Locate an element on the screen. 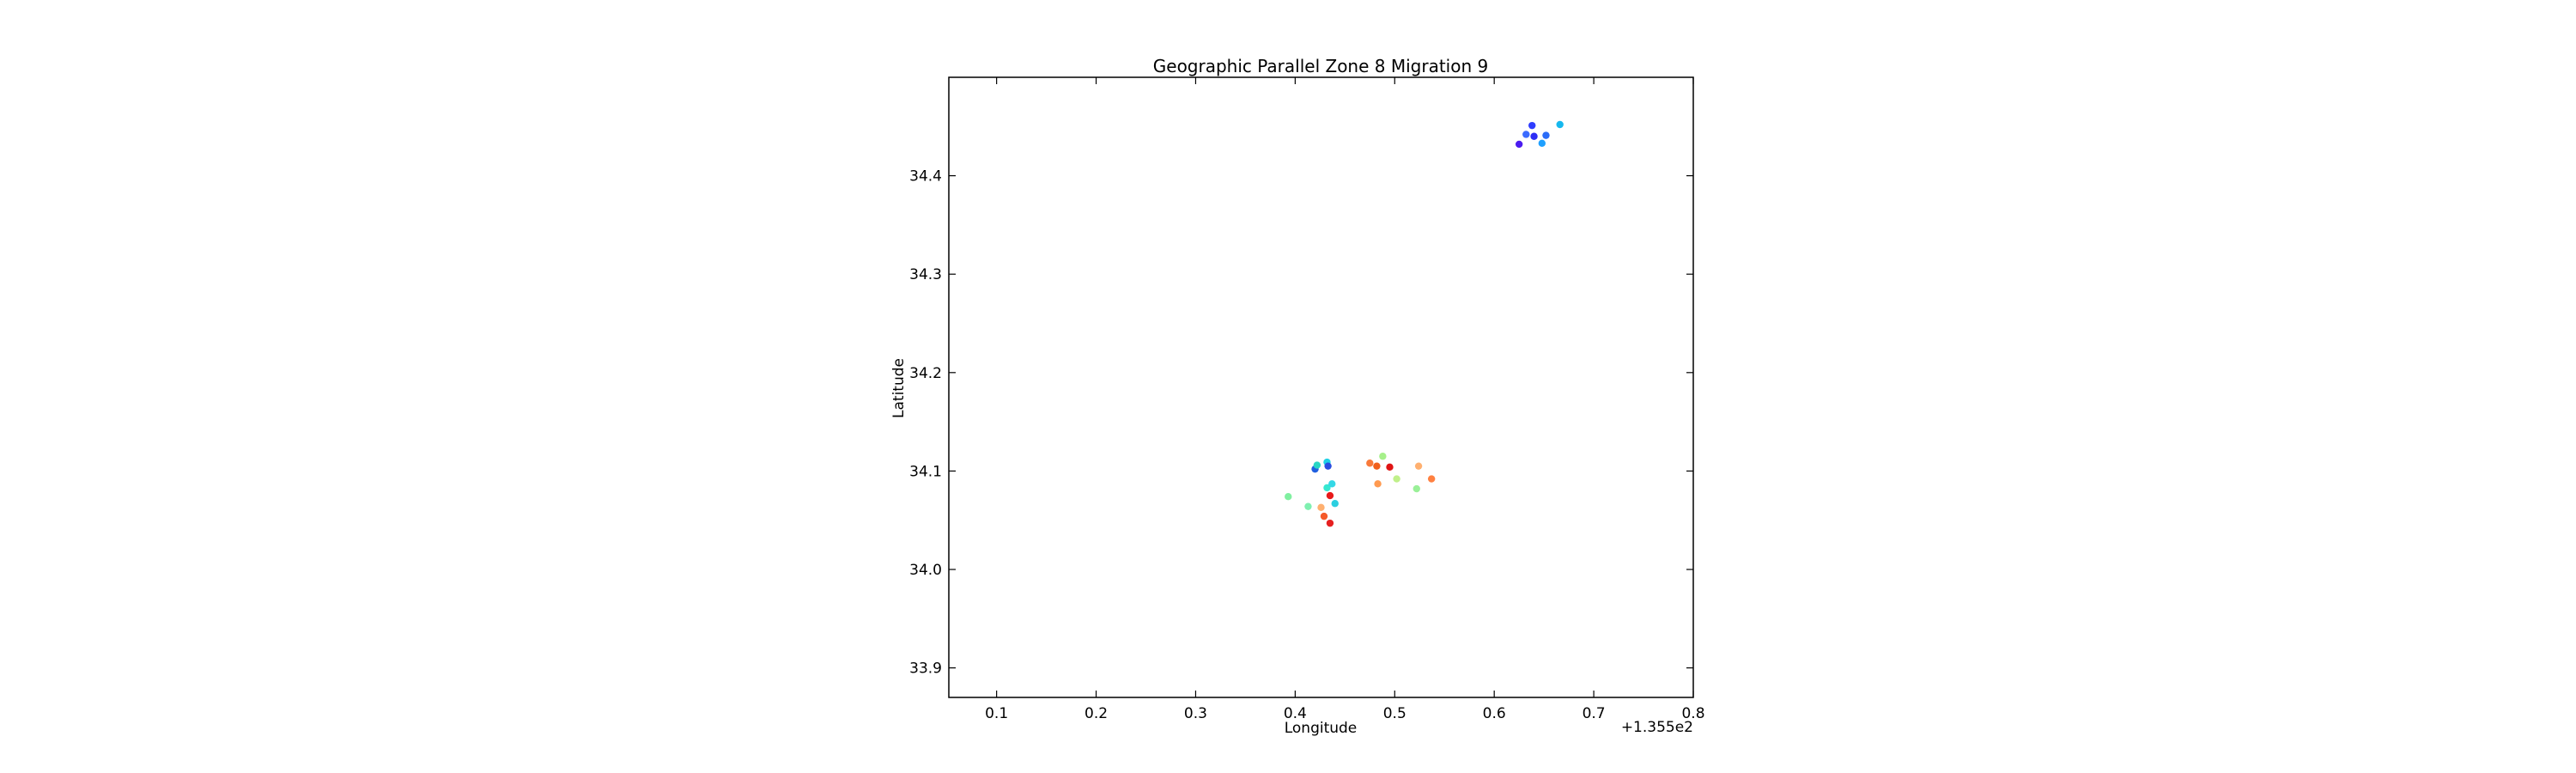 Image resolution: width=2576 pixels, height=773 pixels. x-axis-label: Longitude is located at coordinates (1321, 728).